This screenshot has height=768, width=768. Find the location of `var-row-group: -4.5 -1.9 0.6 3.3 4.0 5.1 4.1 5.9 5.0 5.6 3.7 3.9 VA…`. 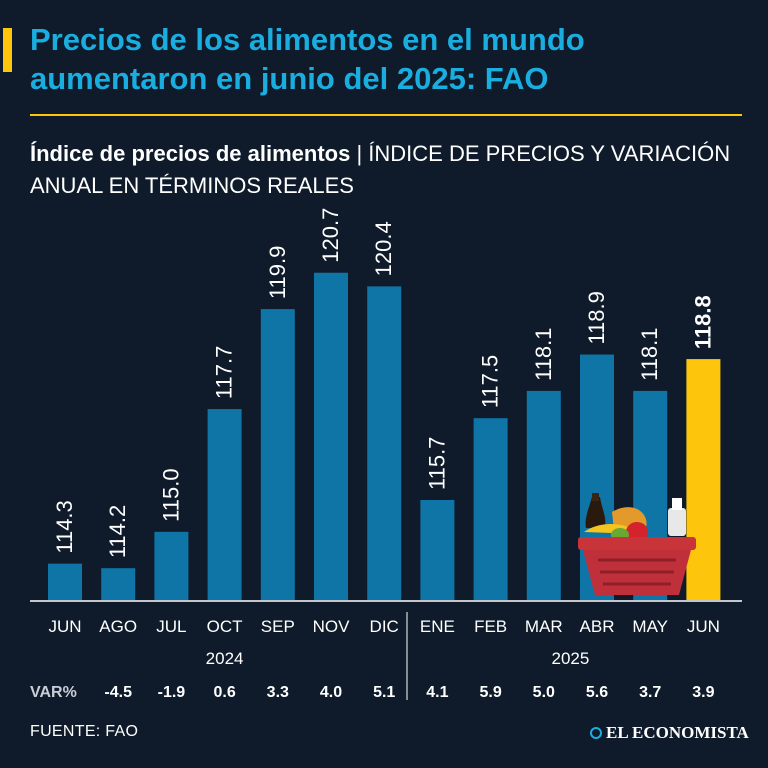

var-row-group: -4.5 -1.9 0.6 3.3 4.0 5.1 4.1 5.9 5.0 5.6 3.7 3.9 VA… is located at coordinates (372, 692).